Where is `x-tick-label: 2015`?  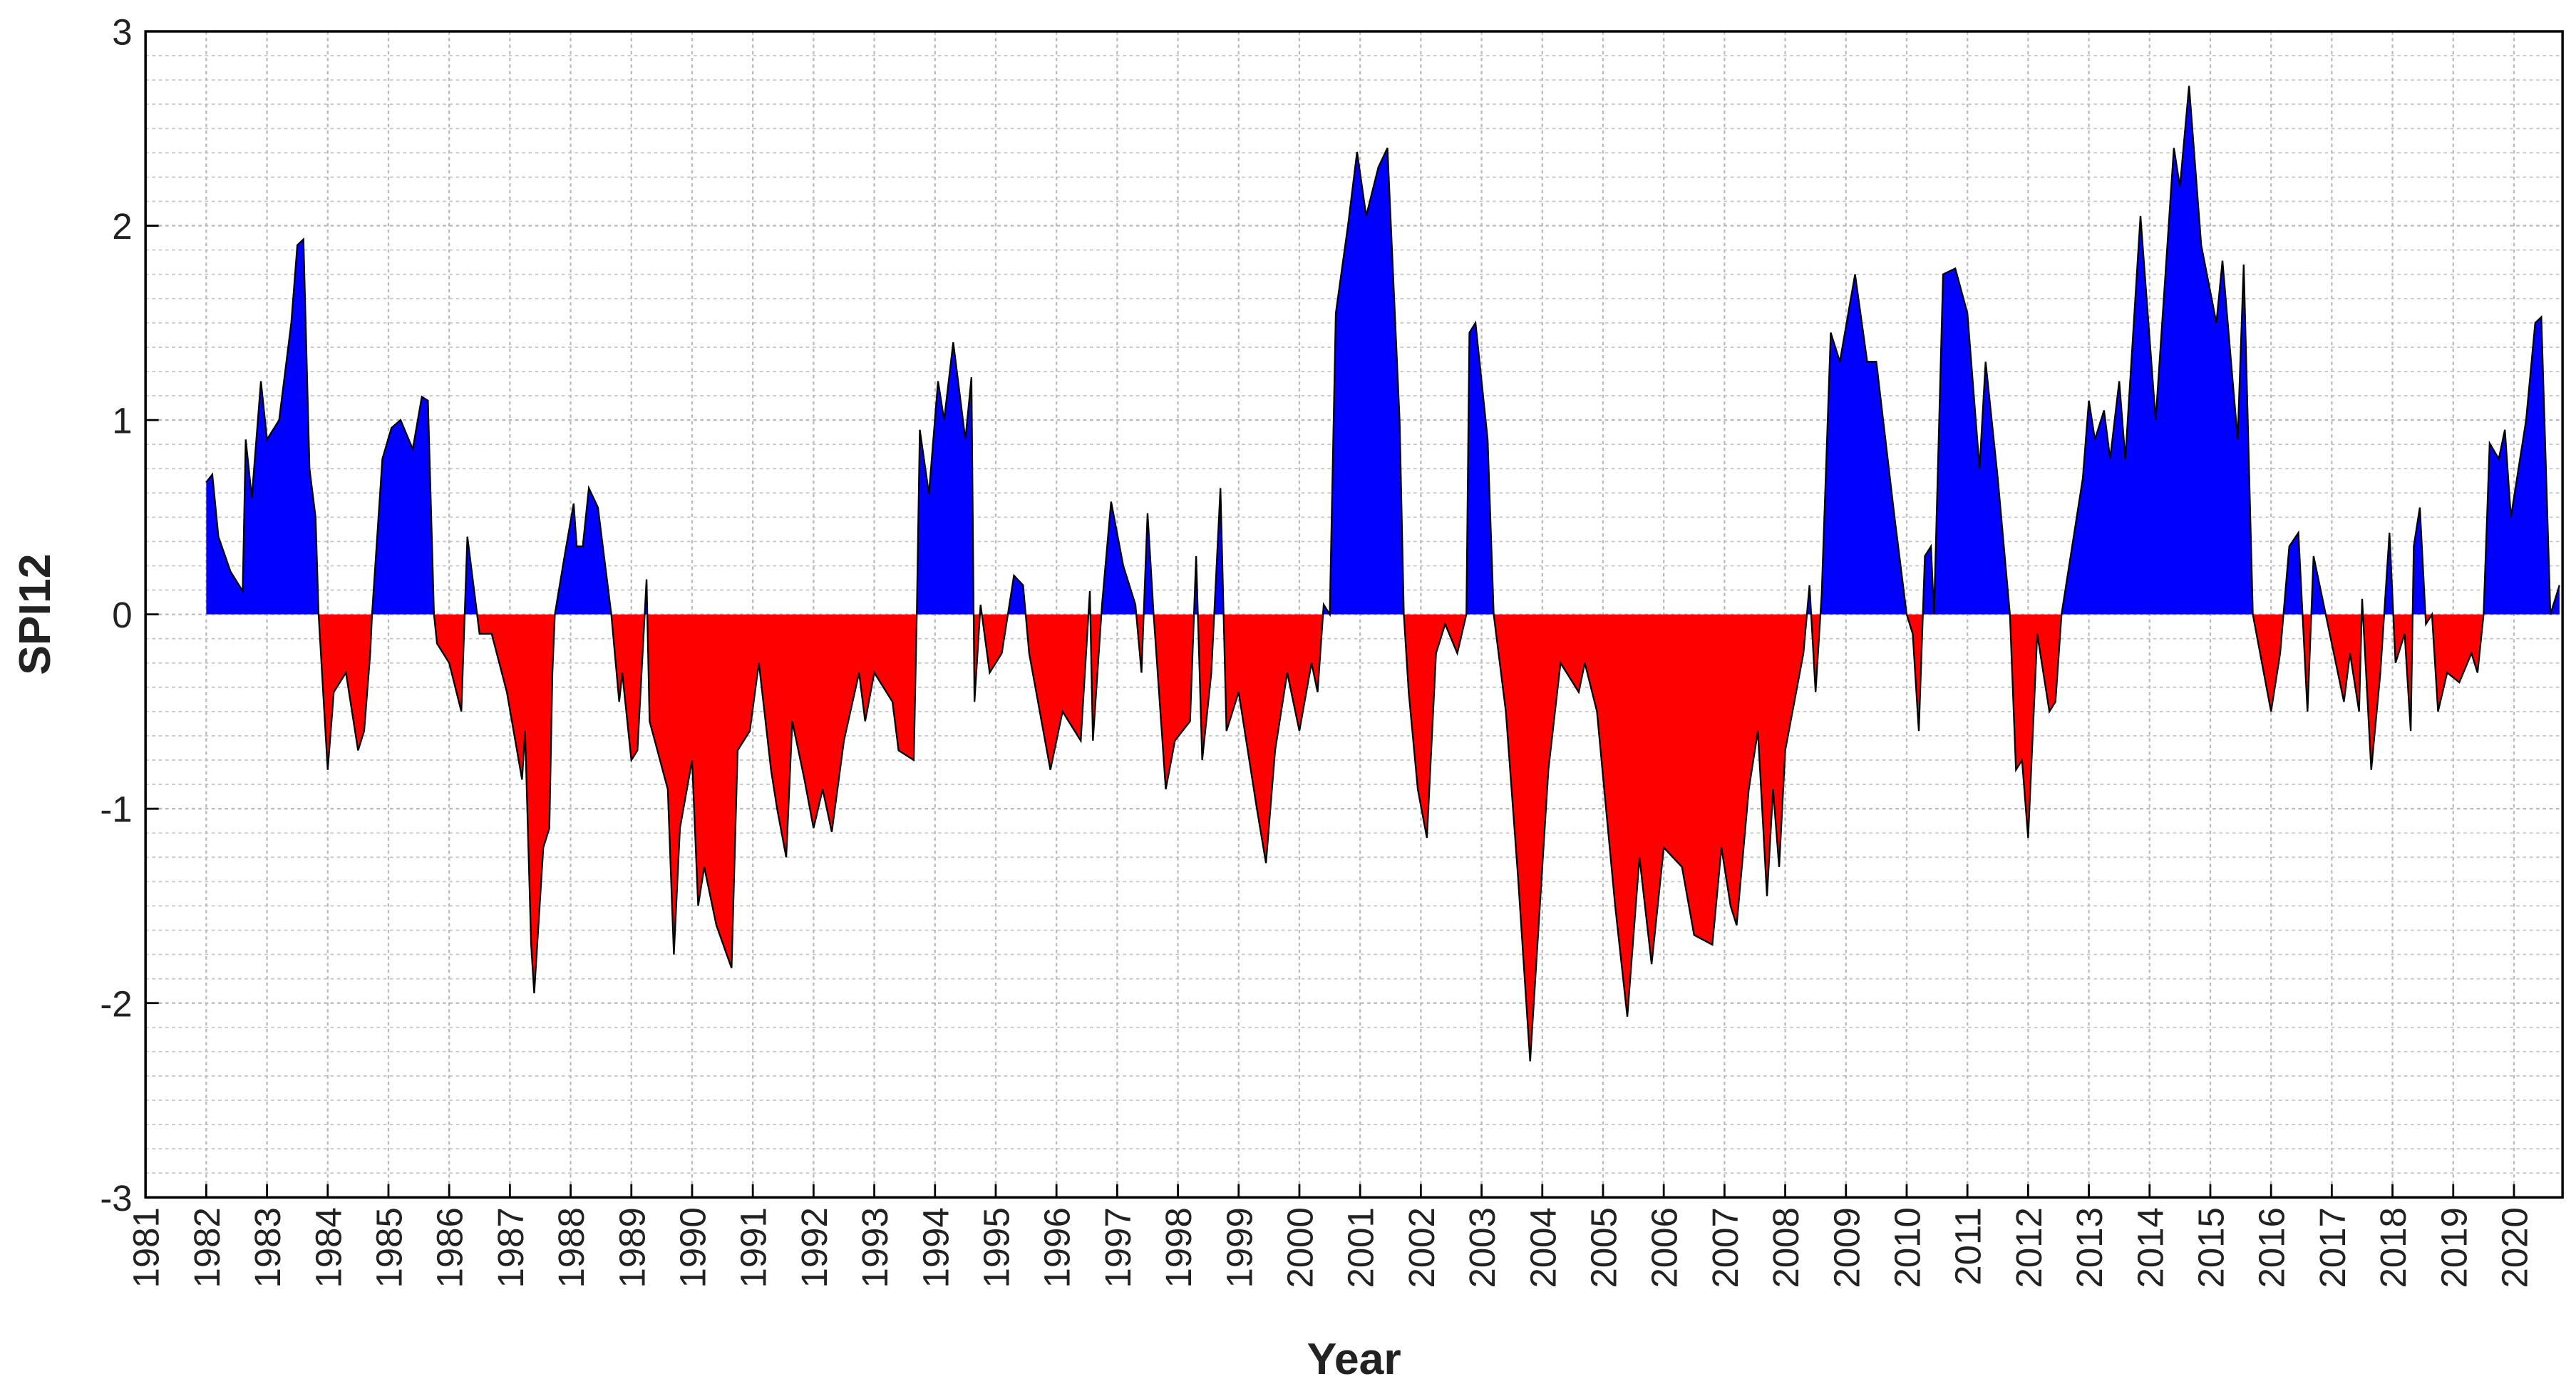 x-tick-label: 2015 is located at coordinates (2210, 1247).